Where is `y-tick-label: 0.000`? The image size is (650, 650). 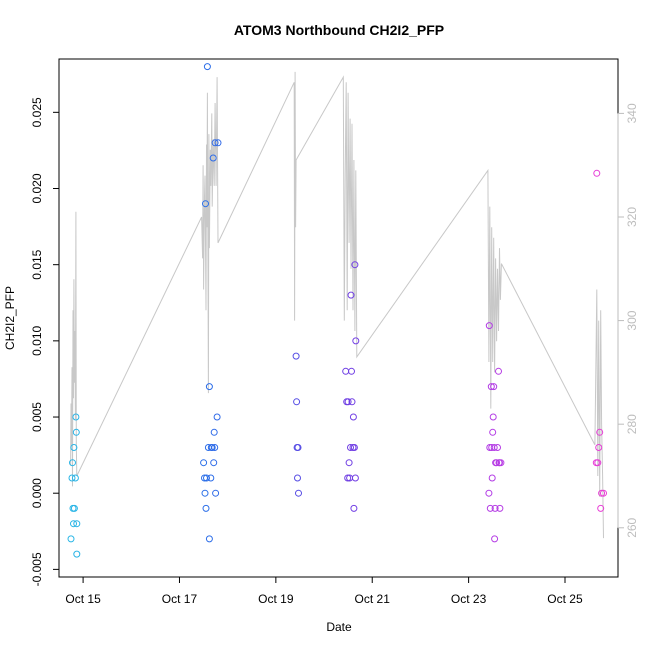
y-tick-label: 0.000 is located at coordinates (37, 493).